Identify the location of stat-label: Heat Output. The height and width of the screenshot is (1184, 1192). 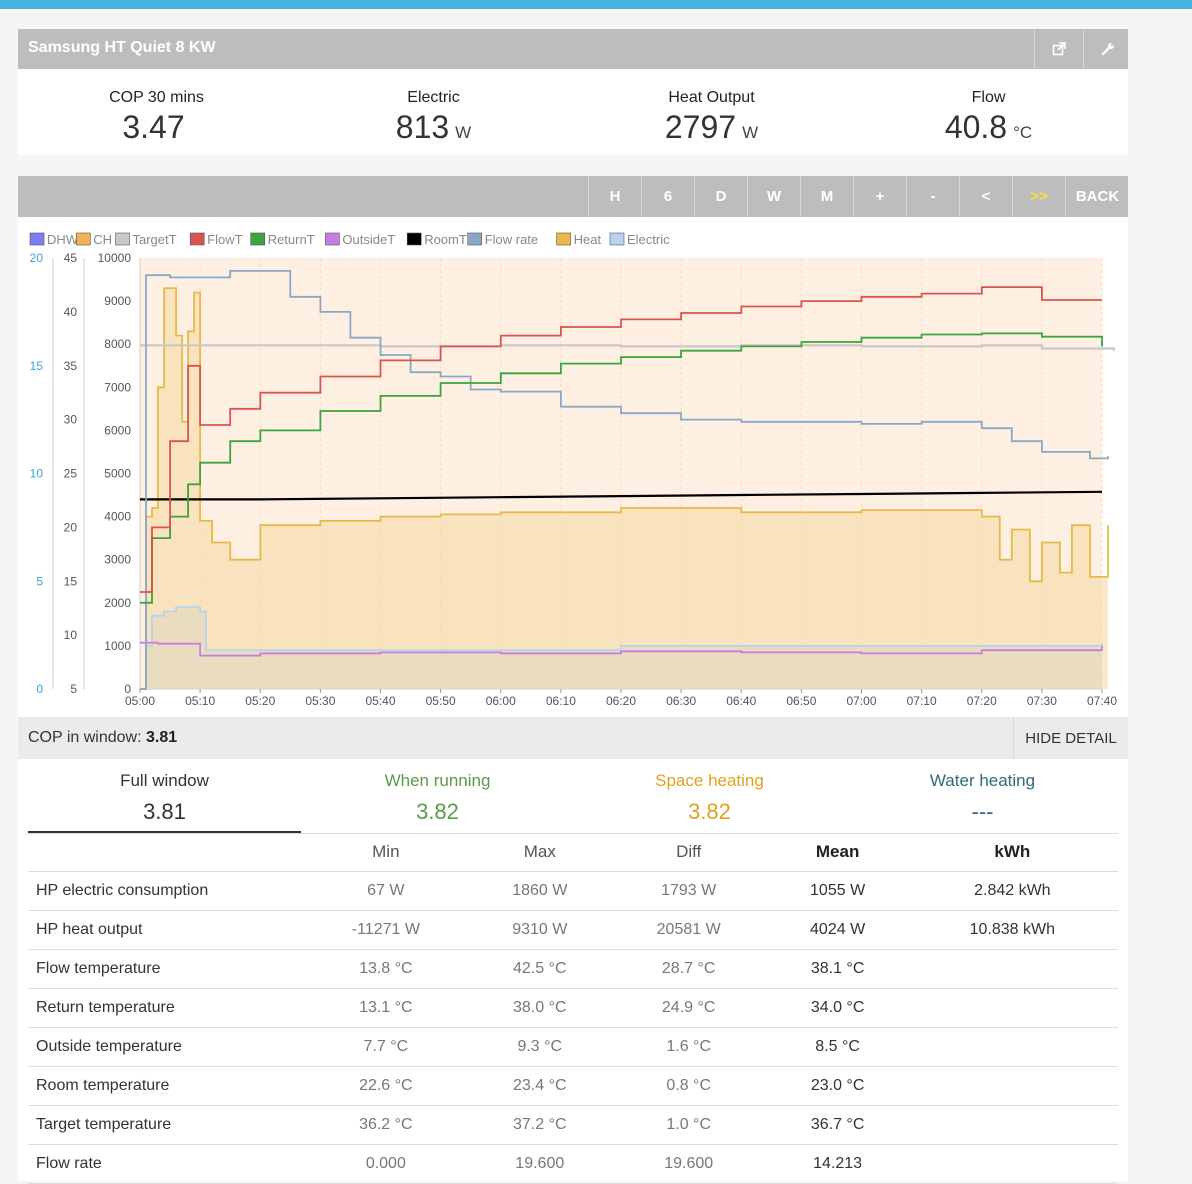
(711, 97).